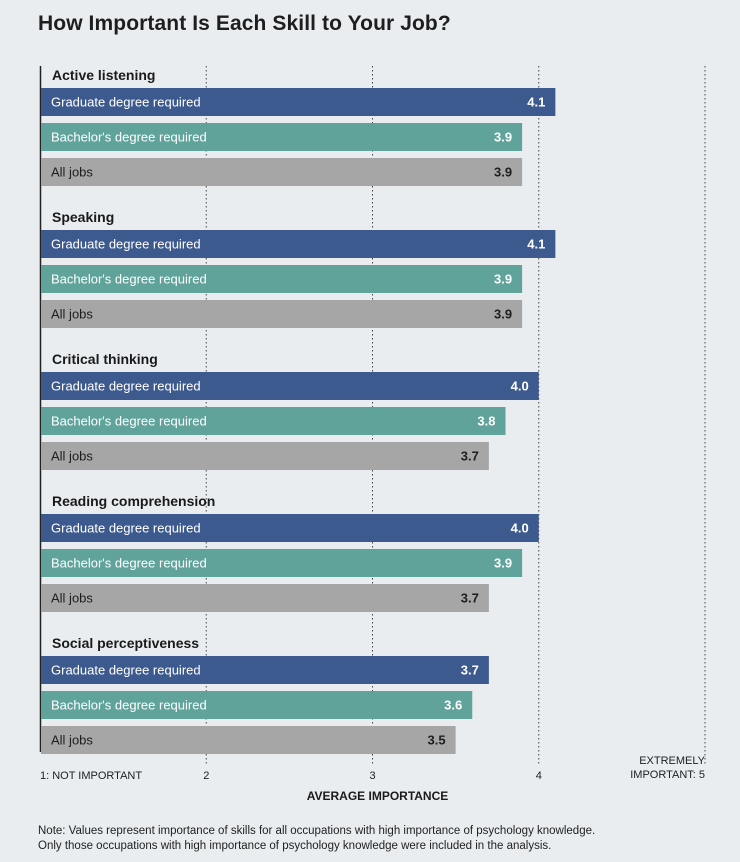 This screenshot has width=740, height=862. What do you see at coordinates (103, 75) in the screenshot?
I see `skill-heading-active-listening: Active listening` at bounding box center [103, 75].